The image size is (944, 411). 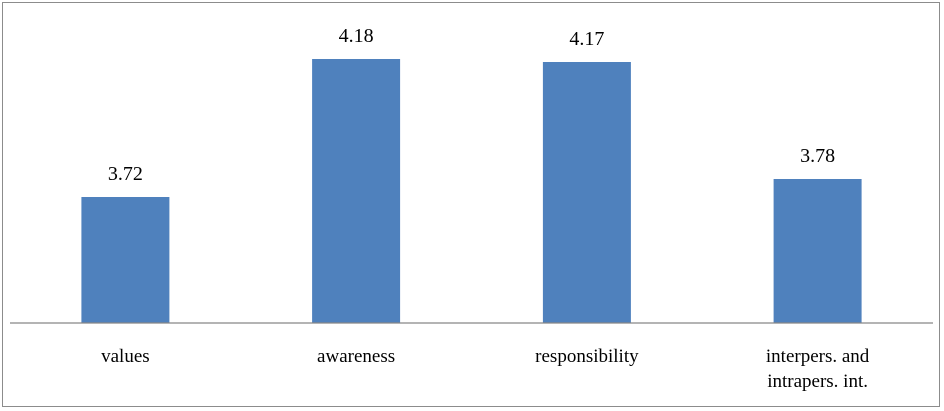 I want to click on category-label-line: values, so click(x=125, y=356).